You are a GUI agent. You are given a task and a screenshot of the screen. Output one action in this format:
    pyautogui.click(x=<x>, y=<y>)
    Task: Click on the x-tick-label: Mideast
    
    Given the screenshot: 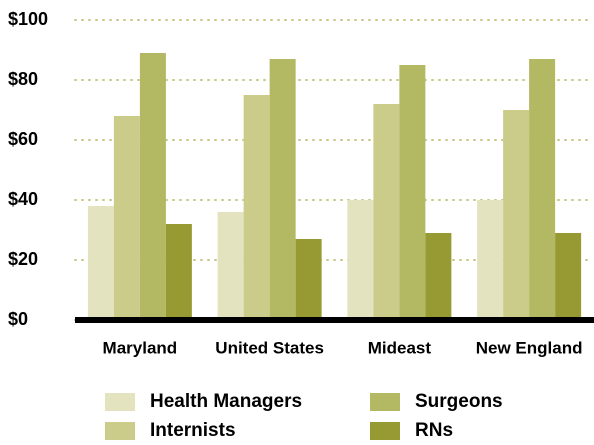 What is the action you would take?
    pyautogui.click(x=400, y=347)
    